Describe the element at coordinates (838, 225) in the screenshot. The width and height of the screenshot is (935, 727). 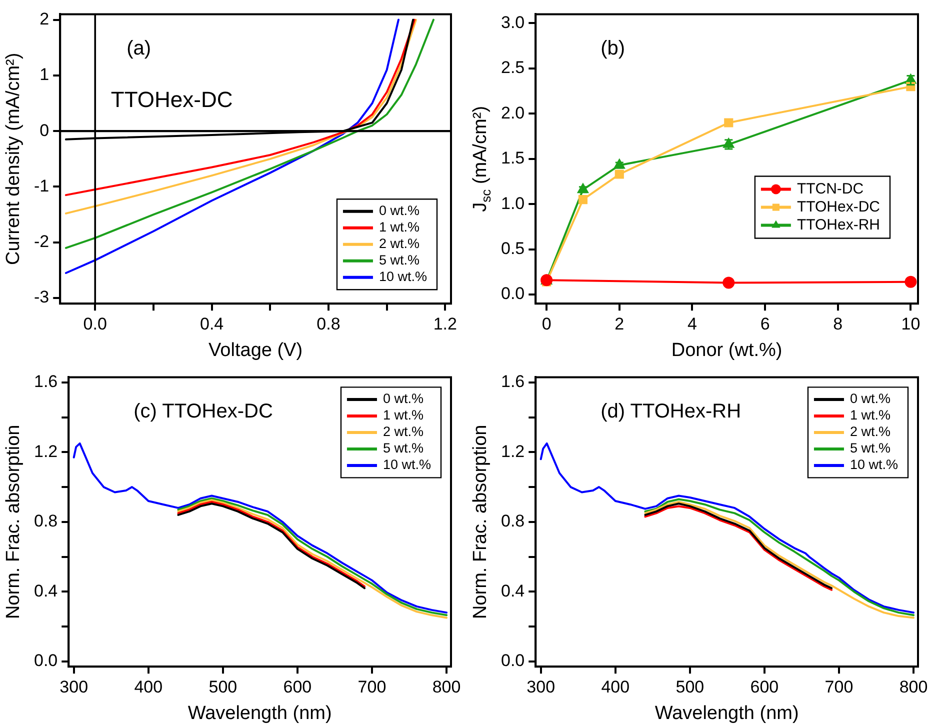
I see `legend-label: TTOHex-RH` at that location.